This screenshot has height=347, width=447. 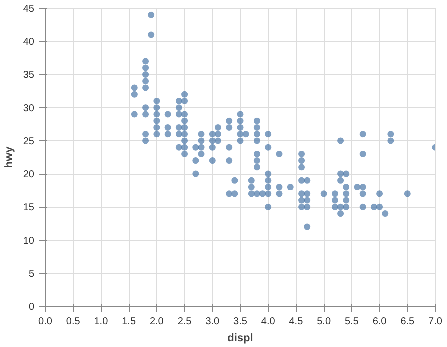 I want to click on x-tick-label: 4.0, so click(x=268, y=322).